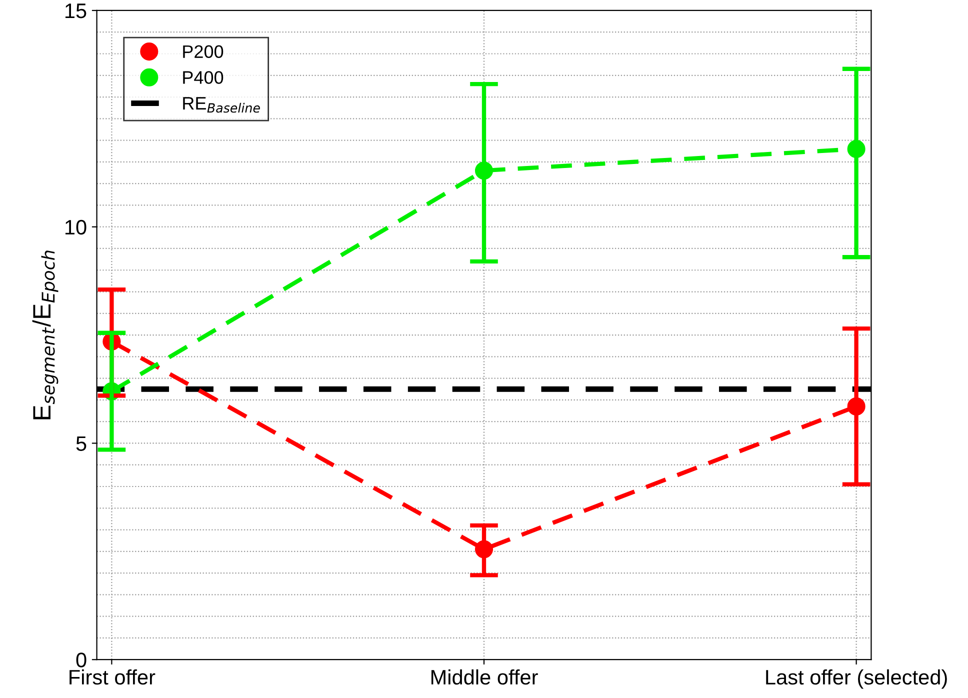 Image resolution: width=968 pixels, height=698 pixels. What do you see at coordinates (75, 227) in the screenshot?
I see `y-tick-label: 10` at bounding box center [75, 227].